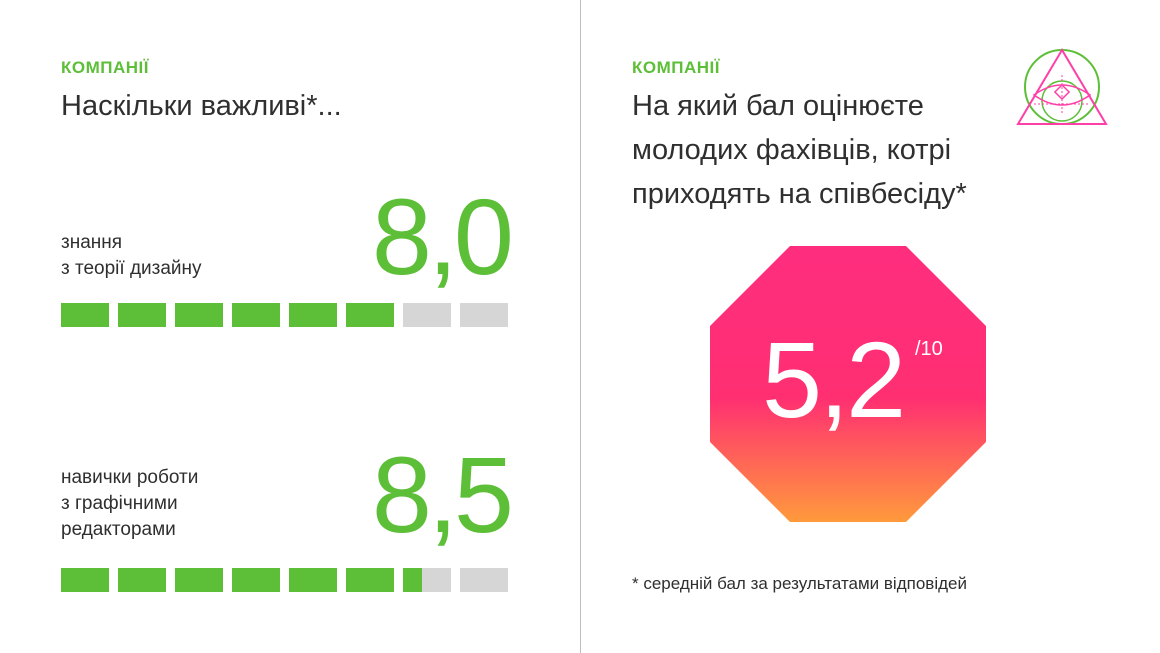  What do you see at coordinates (105, 67) in the screenshot?
I see `left-section-label: КОМПАНІЇ` at bounding box center [105, 67].